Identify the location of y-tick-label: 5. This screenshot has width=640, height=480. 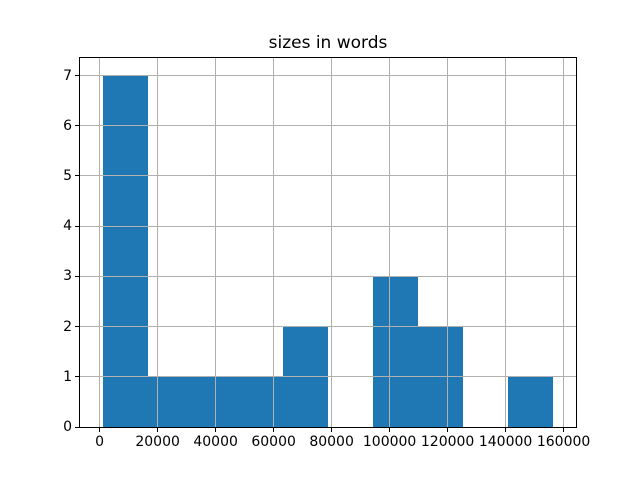
(67, 175).